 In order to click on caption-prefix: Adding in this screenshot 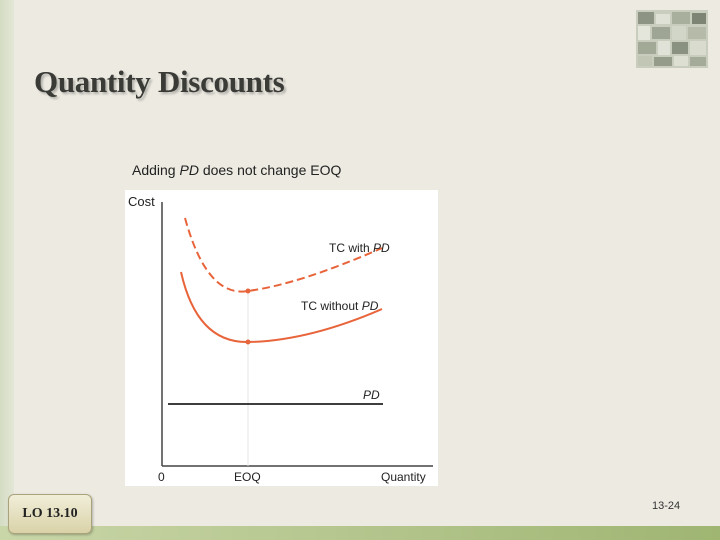, I will do `click(156, 170)`.